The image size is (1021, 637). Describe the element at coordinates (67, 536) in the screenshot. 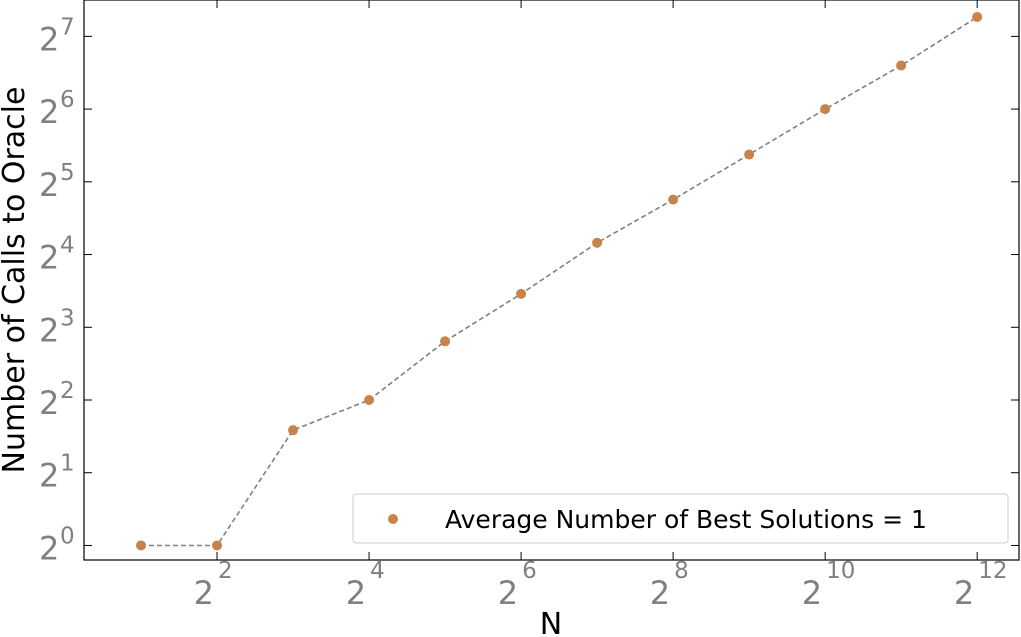

I see `y-tick-label-exponent: 0` at that location.